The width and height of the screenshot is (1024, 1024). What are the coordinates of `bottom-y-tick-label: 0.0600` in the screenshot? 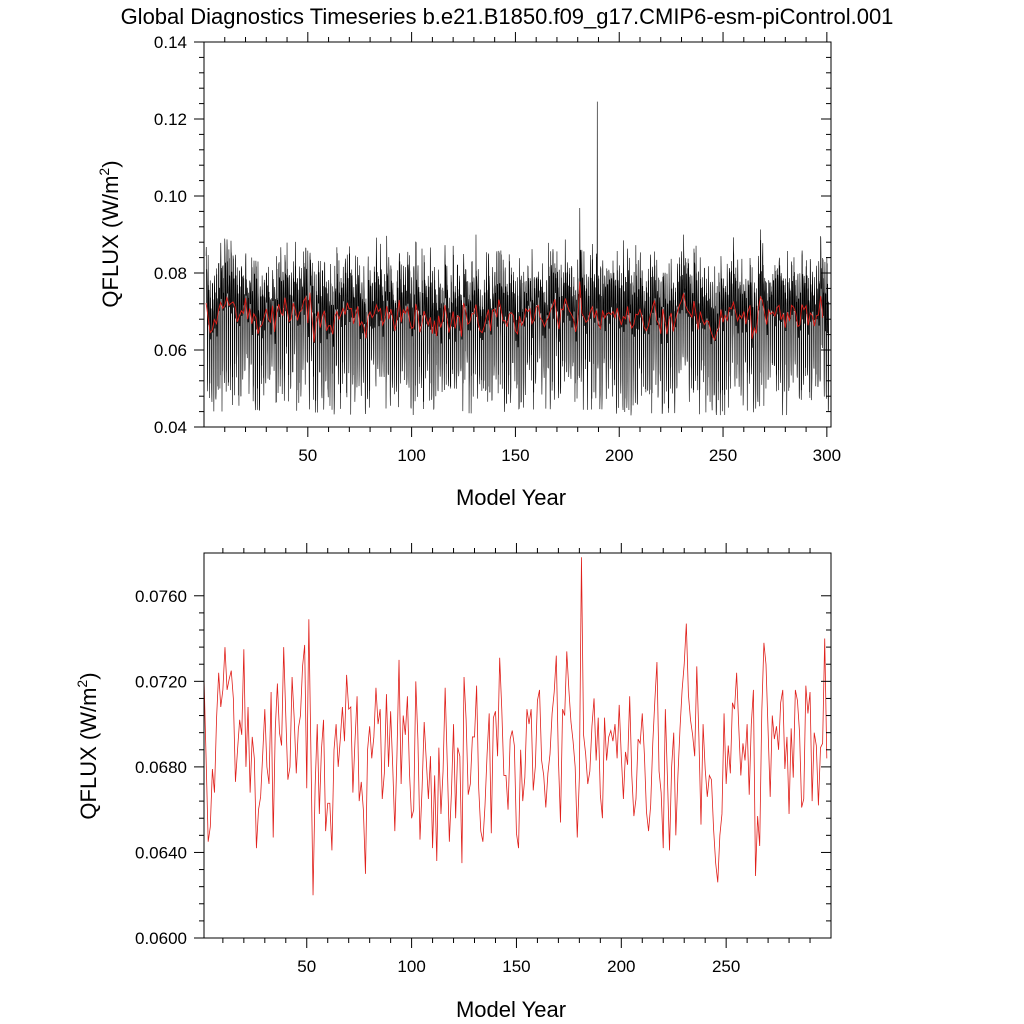 It's located at (161, 938).